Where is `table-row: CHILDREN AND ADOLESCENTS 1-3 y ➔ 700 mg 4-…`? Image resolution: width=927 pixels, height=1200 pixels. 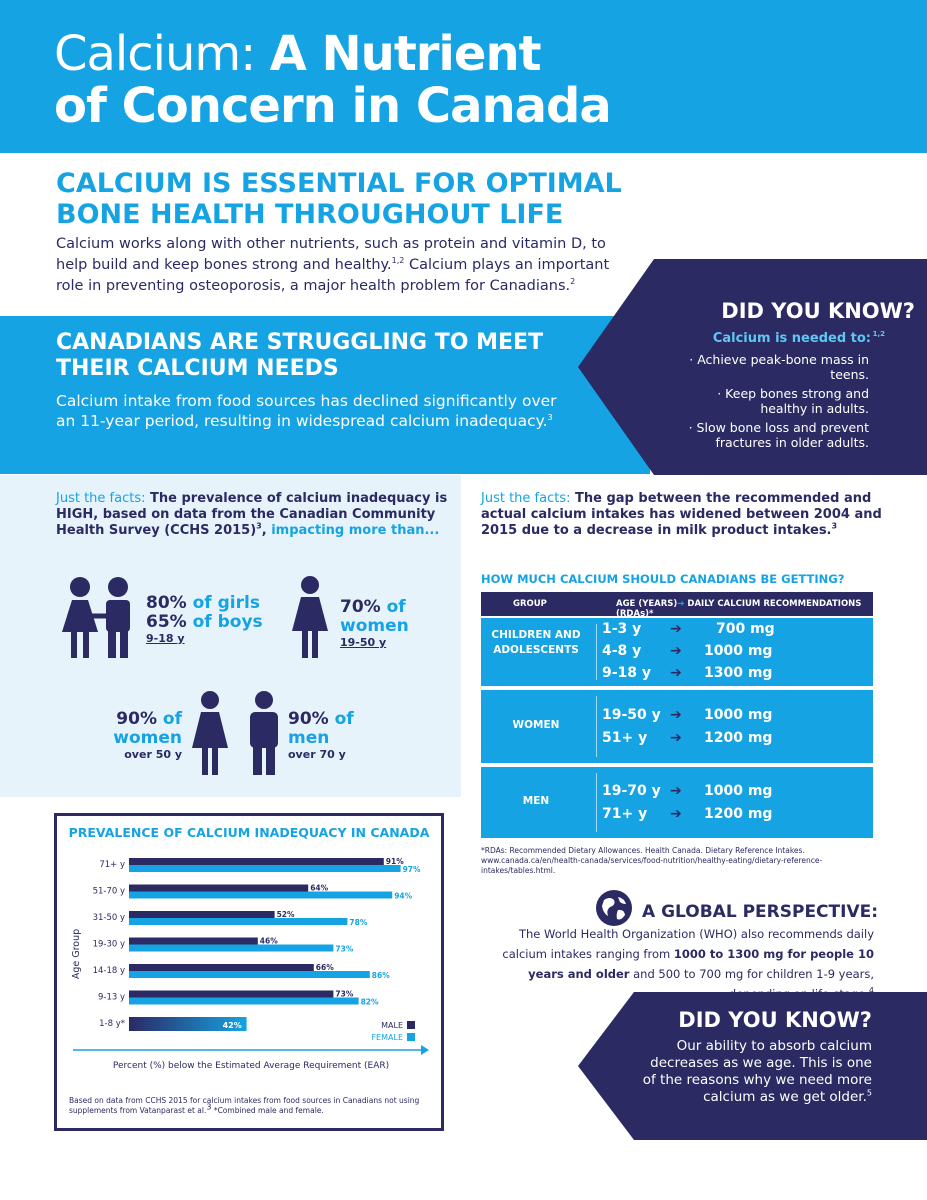
table-row: CHILDREN AND ADOLESCENTS 1-3 y ➔ 700 mg 4-… is located at coordinates (677, 652).